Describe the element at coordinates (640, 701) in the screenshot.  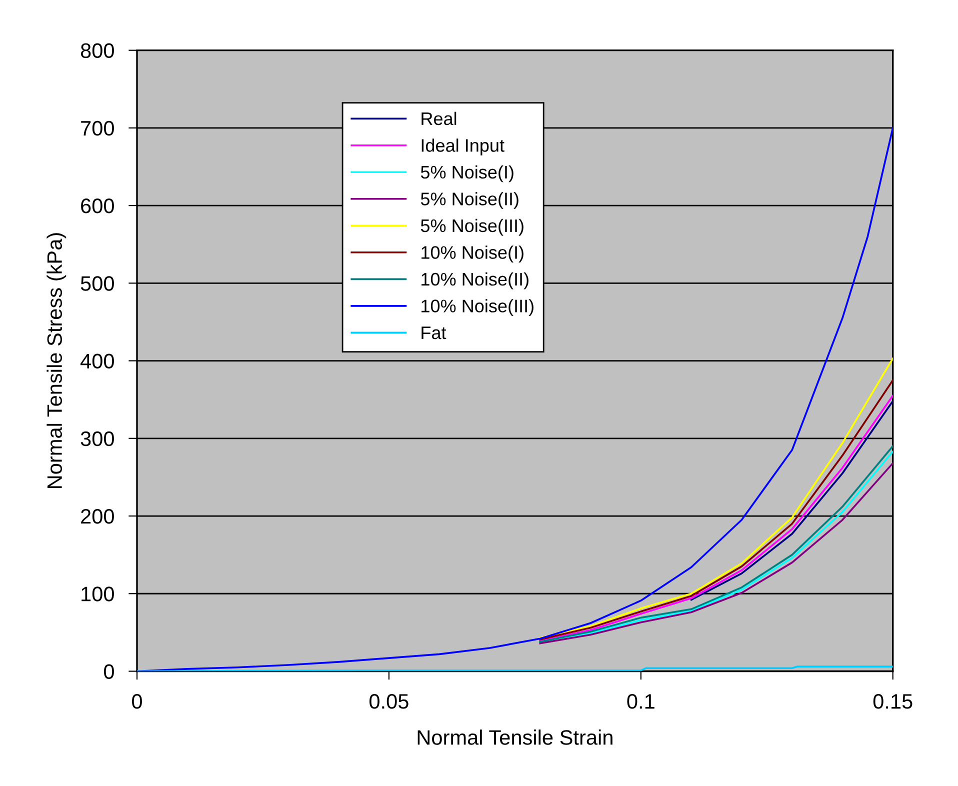
I see `x-tick-label: 0.1` at that location.